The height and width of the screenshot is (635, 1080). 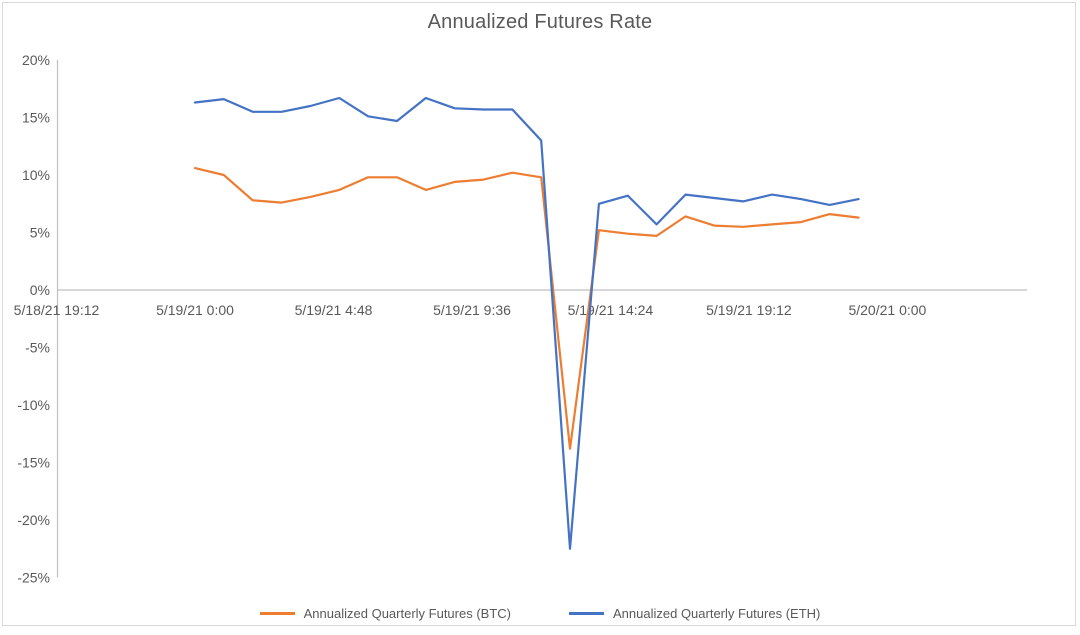 What do you see at coordinates (195, 310) in the screenshot?
I see `x-tick-label: 5/19/21 0:00` at bounding box center [195, 310].